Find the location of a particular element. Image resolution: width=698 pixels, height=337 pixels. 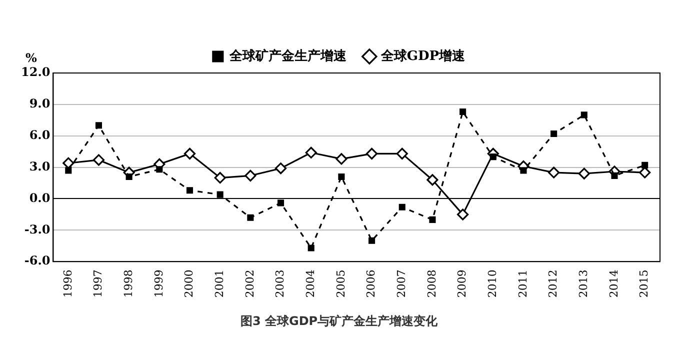

x-tick-label: 1997 is located at coordinates (98, 284).